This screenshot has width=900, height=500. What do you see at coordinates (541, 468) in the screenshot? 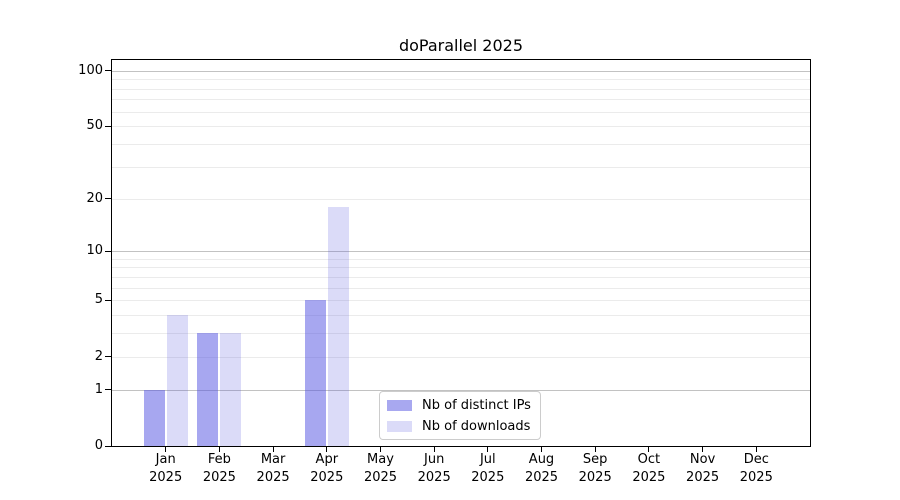
I see `x-tick-label-aug: Aug 2025` at bounding box center [541, 468].